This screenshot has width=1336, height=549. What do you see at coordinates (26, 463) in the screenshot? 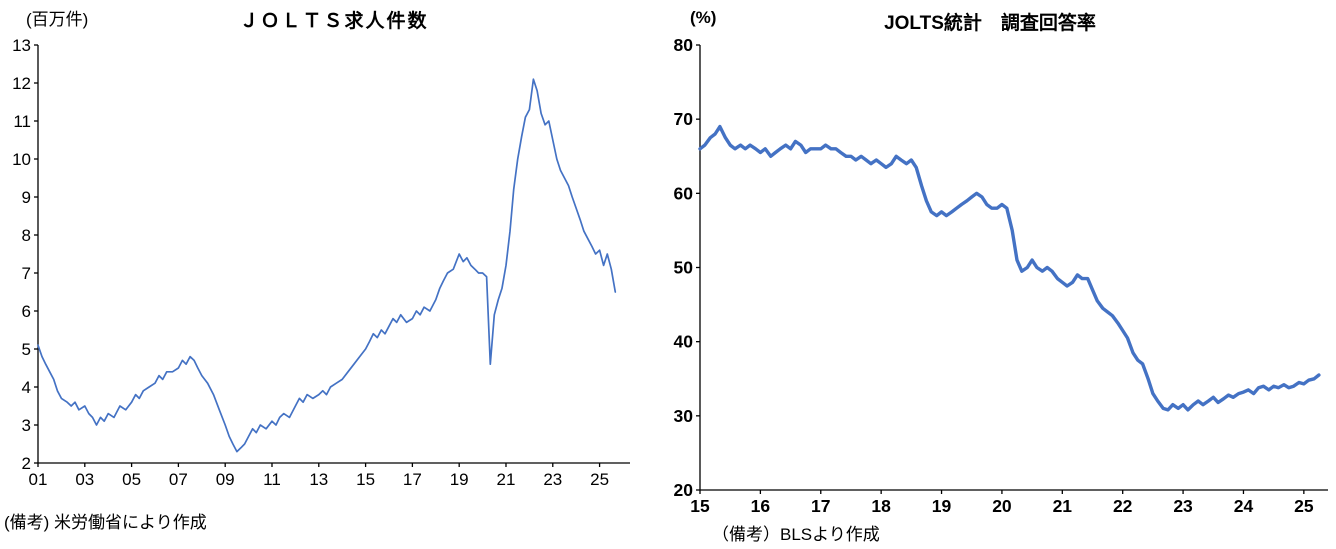
I see `svg-text: 2` at bounding box center [26, 463].